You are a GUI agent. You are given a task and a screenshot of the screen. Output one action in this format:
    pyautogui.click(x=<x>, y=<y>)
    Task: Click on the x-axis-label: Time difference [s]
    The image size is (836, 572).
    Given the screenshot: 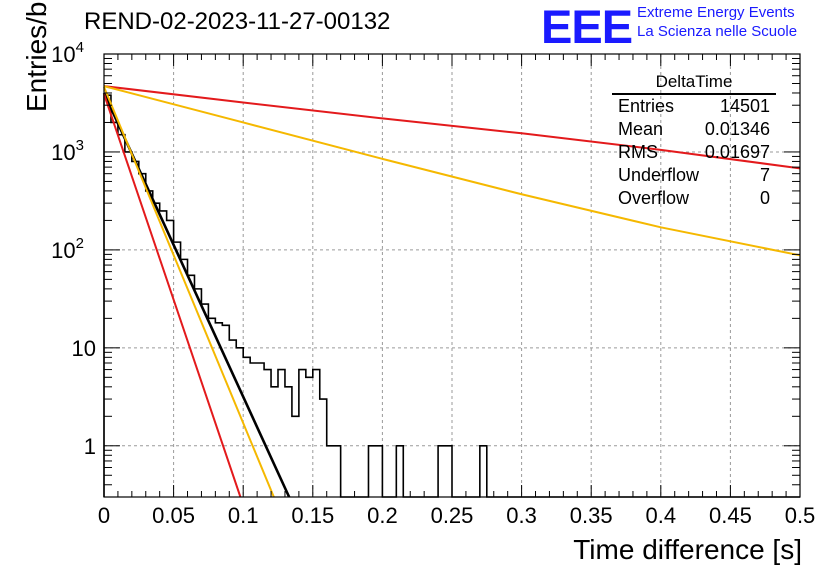 What is the action you would take?
    pyautogui.click(x=687, y=549)
    